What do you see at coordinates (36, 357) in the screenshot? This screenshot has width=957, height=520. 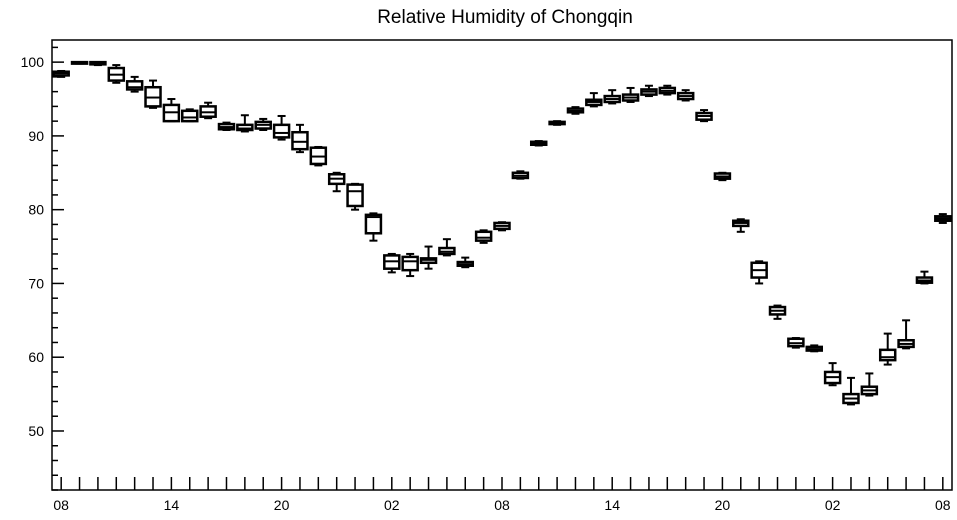 I see `y-tick-label: 60` at bounding box center [36, 357].